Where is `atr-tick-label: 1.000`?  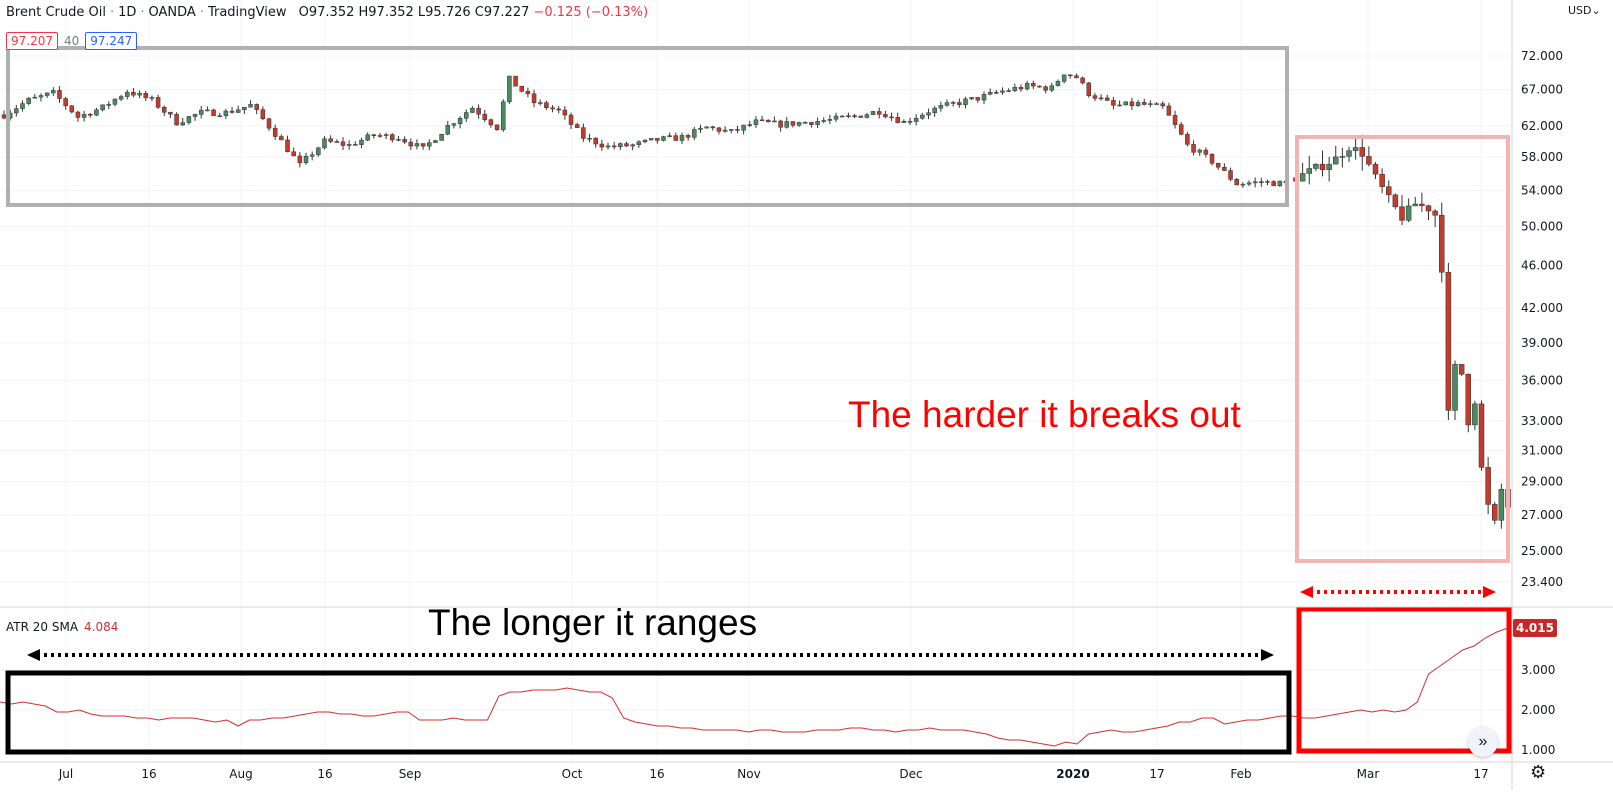
atr-tick-label: 1.000 is located at coordinates (1538, 750).